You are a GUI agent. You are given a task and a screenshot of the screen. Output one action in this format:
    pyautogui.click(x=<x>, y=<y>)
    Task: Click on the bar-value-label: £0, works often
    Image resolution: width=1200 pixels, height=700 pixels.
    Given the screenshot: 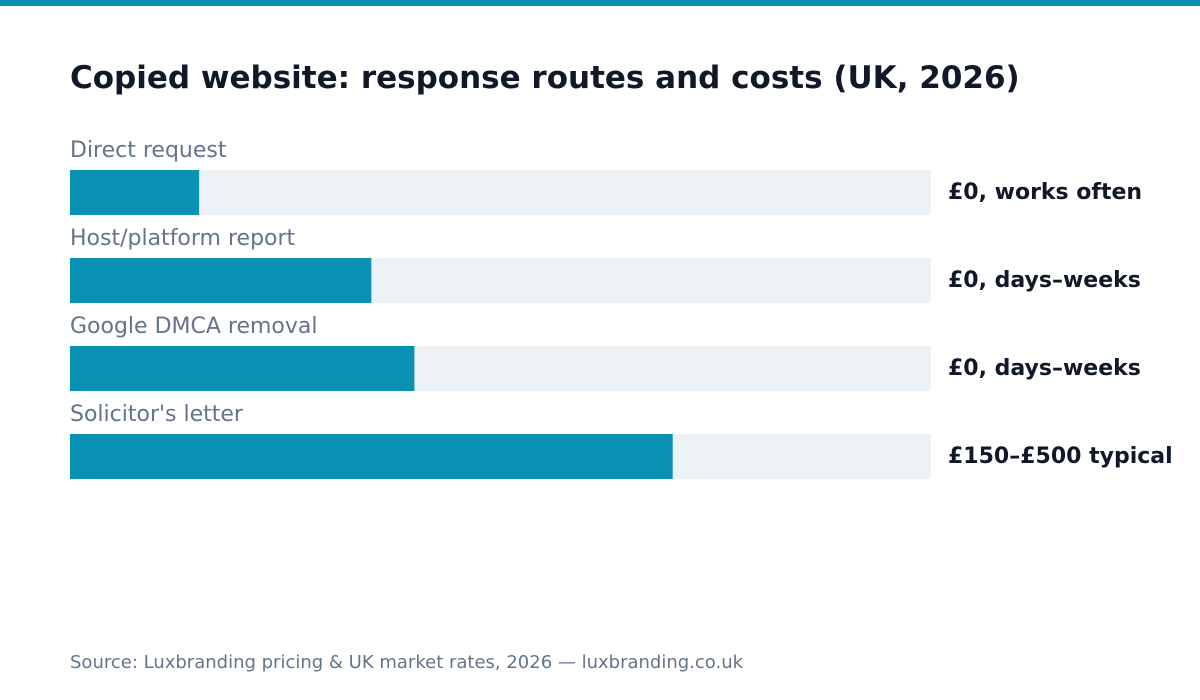 What is the action you would take?
    pyautogui.click(x=1045, y=192)
    